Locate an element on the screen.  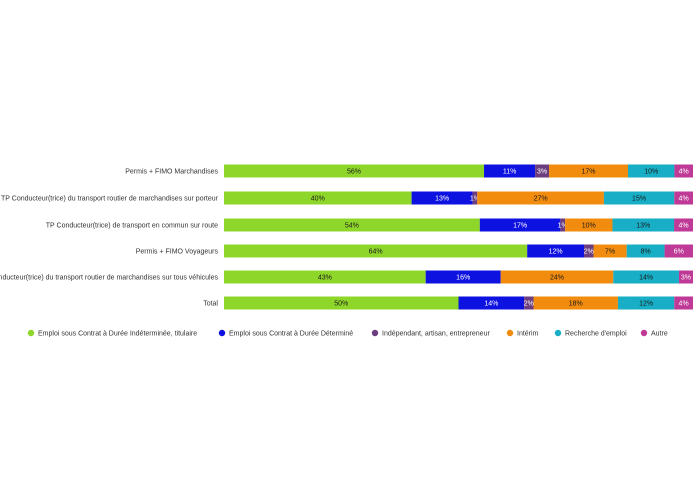
legend-label: Emploi sous Contrat à Durée Déterminé is located at coordinates (291, 334).